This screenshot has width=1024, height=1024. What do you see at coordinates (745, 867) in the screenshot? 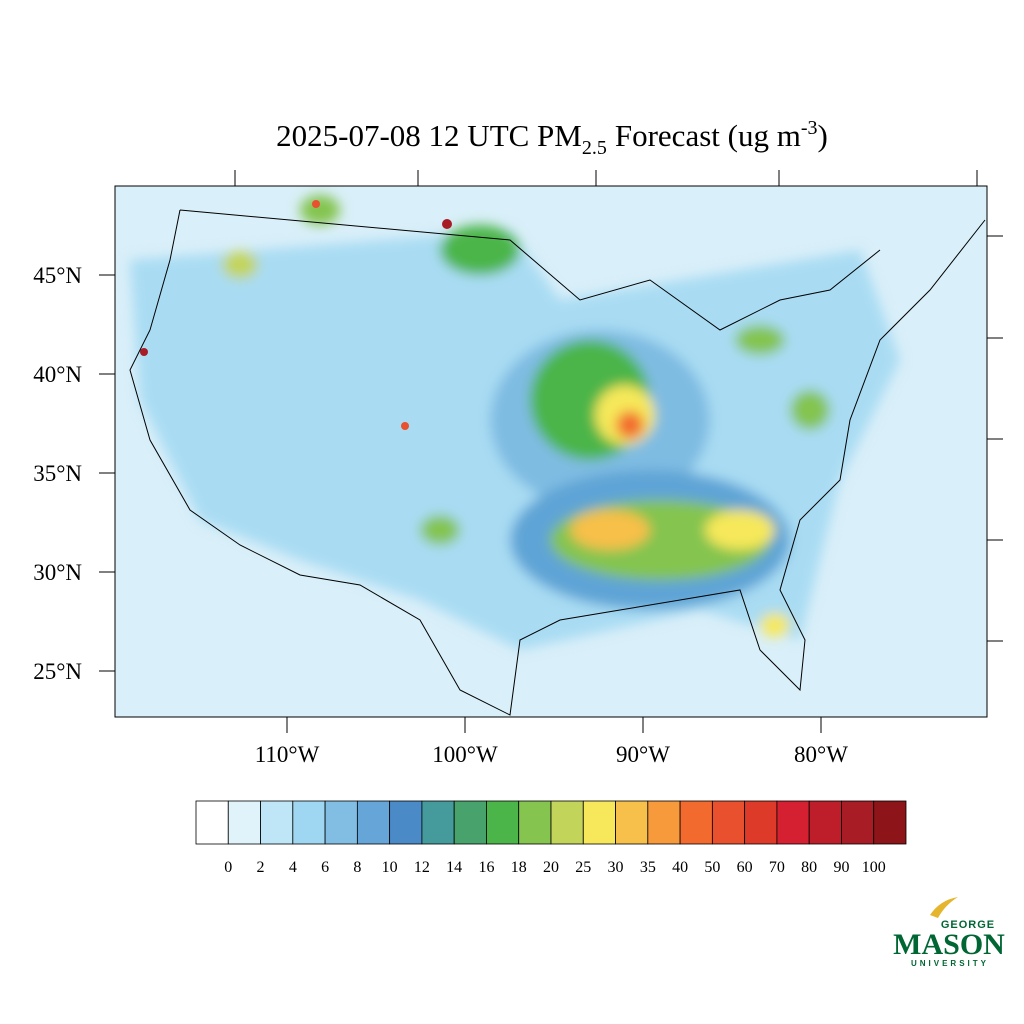
I see `colorbar-label: 60` at bounding box center [745, 867].